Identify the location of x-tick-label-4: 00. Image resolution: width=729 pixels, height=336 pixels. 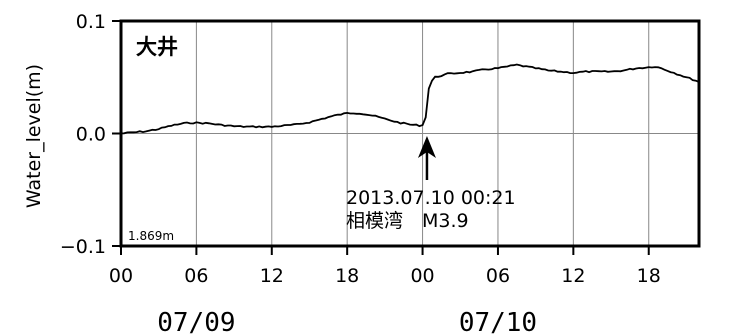
(422, 276).